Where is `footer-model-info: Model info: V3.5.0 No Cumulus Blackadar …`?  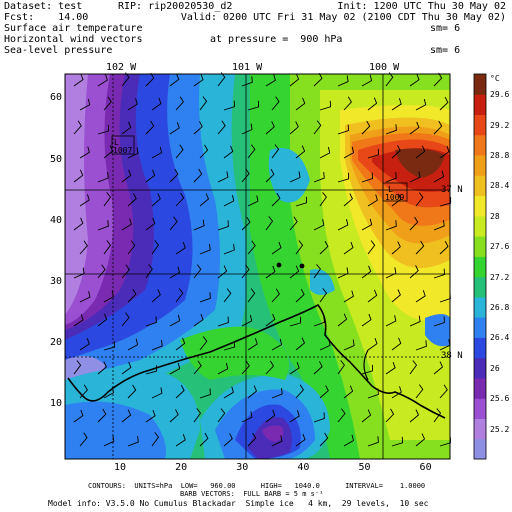
footer-model-info: Model info: V3.5.0 No Cumulus Blackadar … is located at coordinates (238, 503).